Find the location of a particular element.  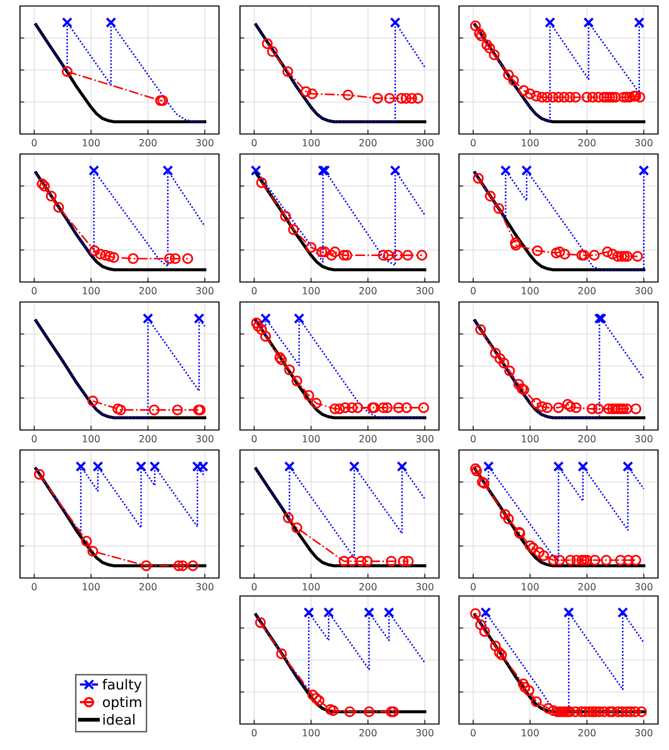

legend-label: ideal is located at coordinates (118, 719).